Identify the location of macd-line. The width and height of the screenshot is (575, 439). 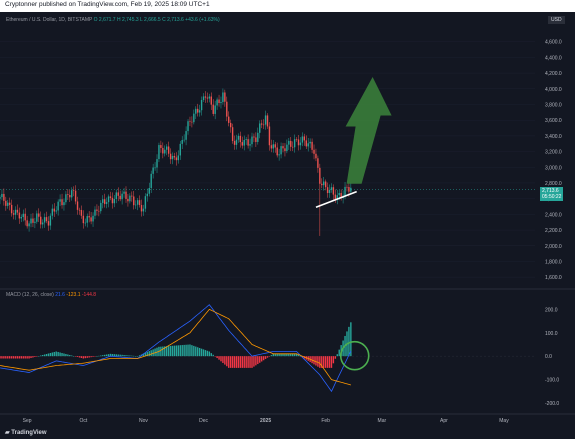
(176, 348).